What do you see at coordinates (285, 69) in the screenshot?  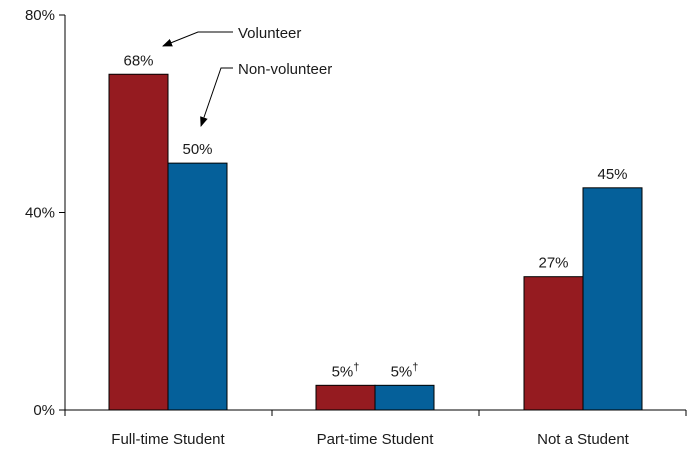 I see `legend-label-non-volunteer: Non-volunteer` at bounding box center [285, 69].